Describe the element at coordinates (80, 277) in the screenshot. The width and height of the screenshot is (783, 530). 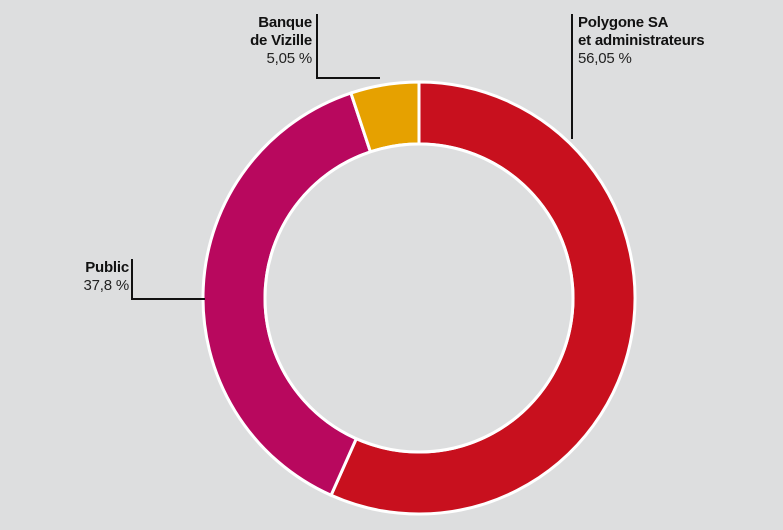
I see `label-public: Public 37,8 %` at that location.